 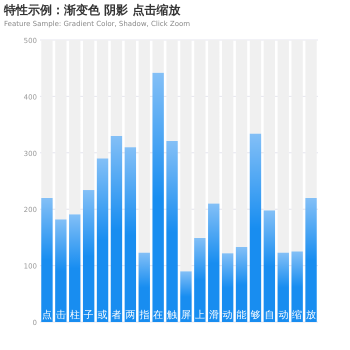 I want to click on x-tick-label: 者, so click(x=116, y=315).